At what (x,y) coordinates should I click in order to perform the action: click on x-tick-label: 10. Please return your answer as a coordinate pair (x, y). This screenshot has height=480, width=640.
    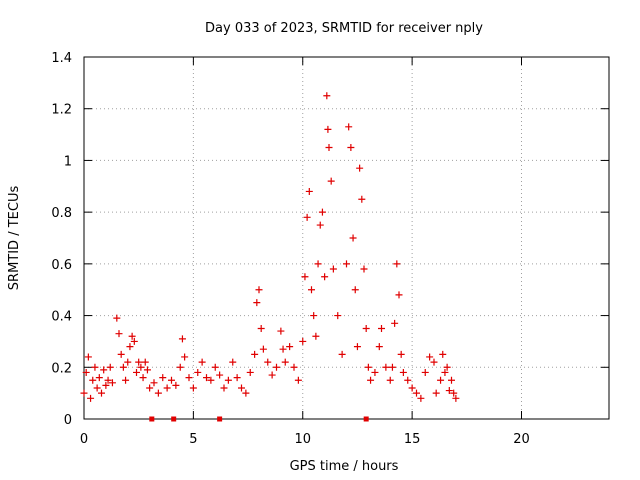
    Looking at the image, I should click on (302, 439).